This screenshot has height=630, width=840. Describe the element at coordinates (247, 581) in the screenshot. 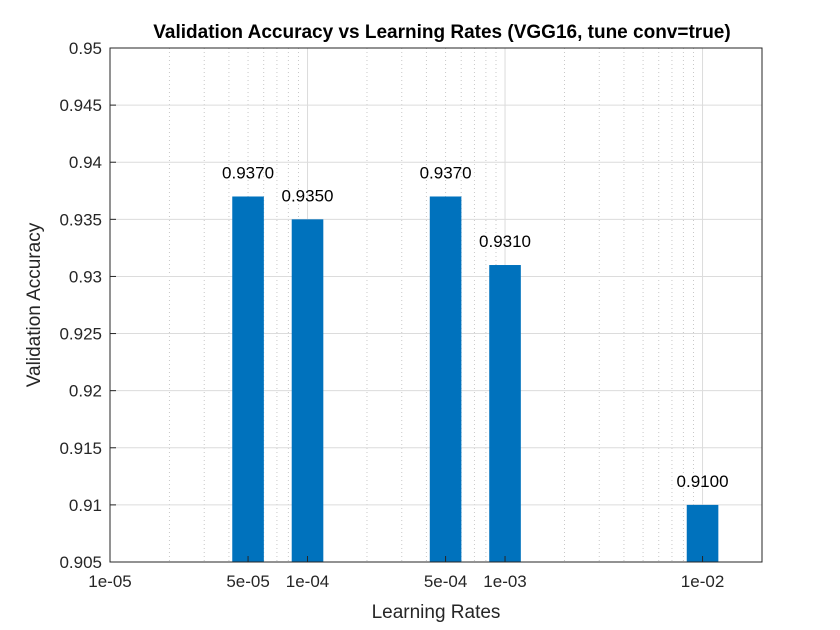

I see `x-tick-label: 5e-05` at that location.